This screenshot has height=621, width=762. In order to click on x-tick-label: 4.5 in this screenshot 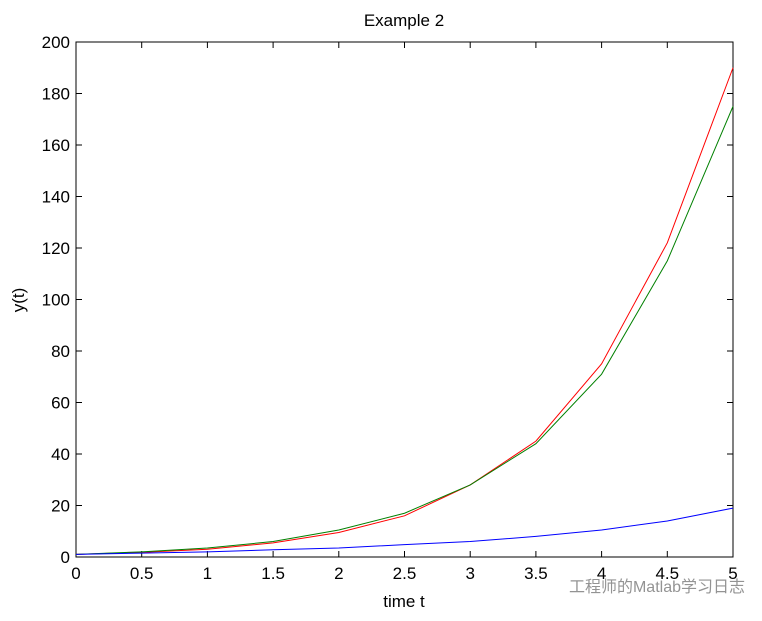, I will do `click(667, 573)`.